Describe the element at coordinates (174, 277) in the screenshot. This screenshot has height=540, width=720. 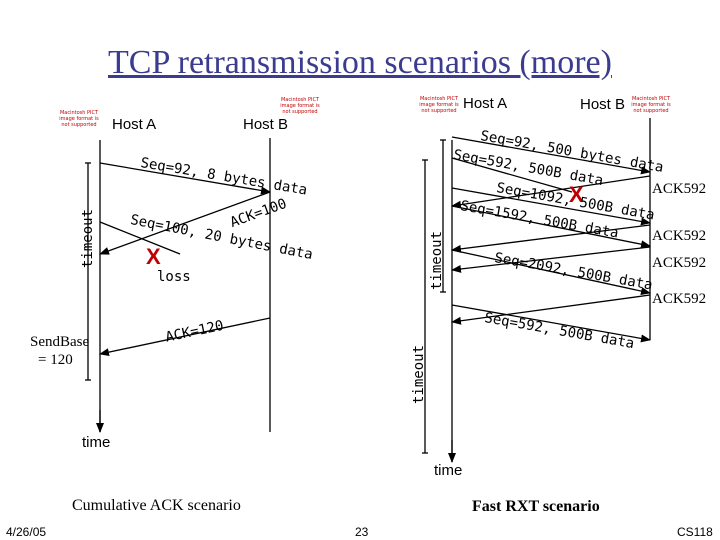
I see `left-loss-label: loss` at that location.